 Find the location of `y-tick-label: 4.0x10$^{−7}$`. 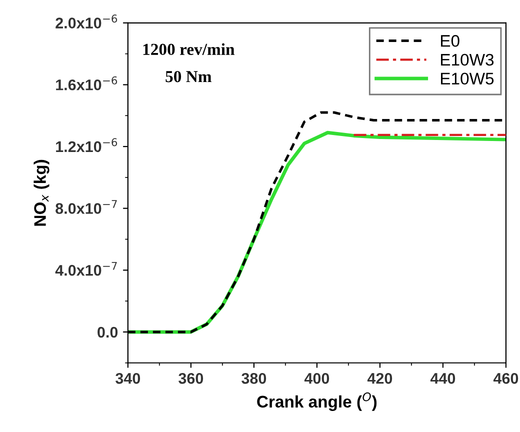

y-tick-label: 4.0x10$^{−7}$ is located at coordinates (86, 269).